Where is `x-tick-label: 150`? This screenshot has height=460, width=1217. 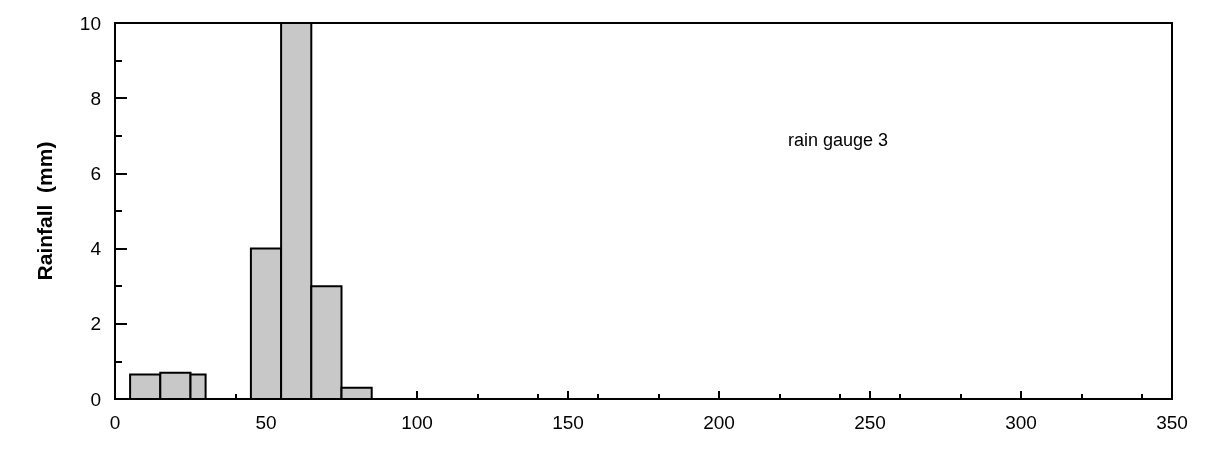 x-tick-label: 150 is located at coordinates (568, 422).